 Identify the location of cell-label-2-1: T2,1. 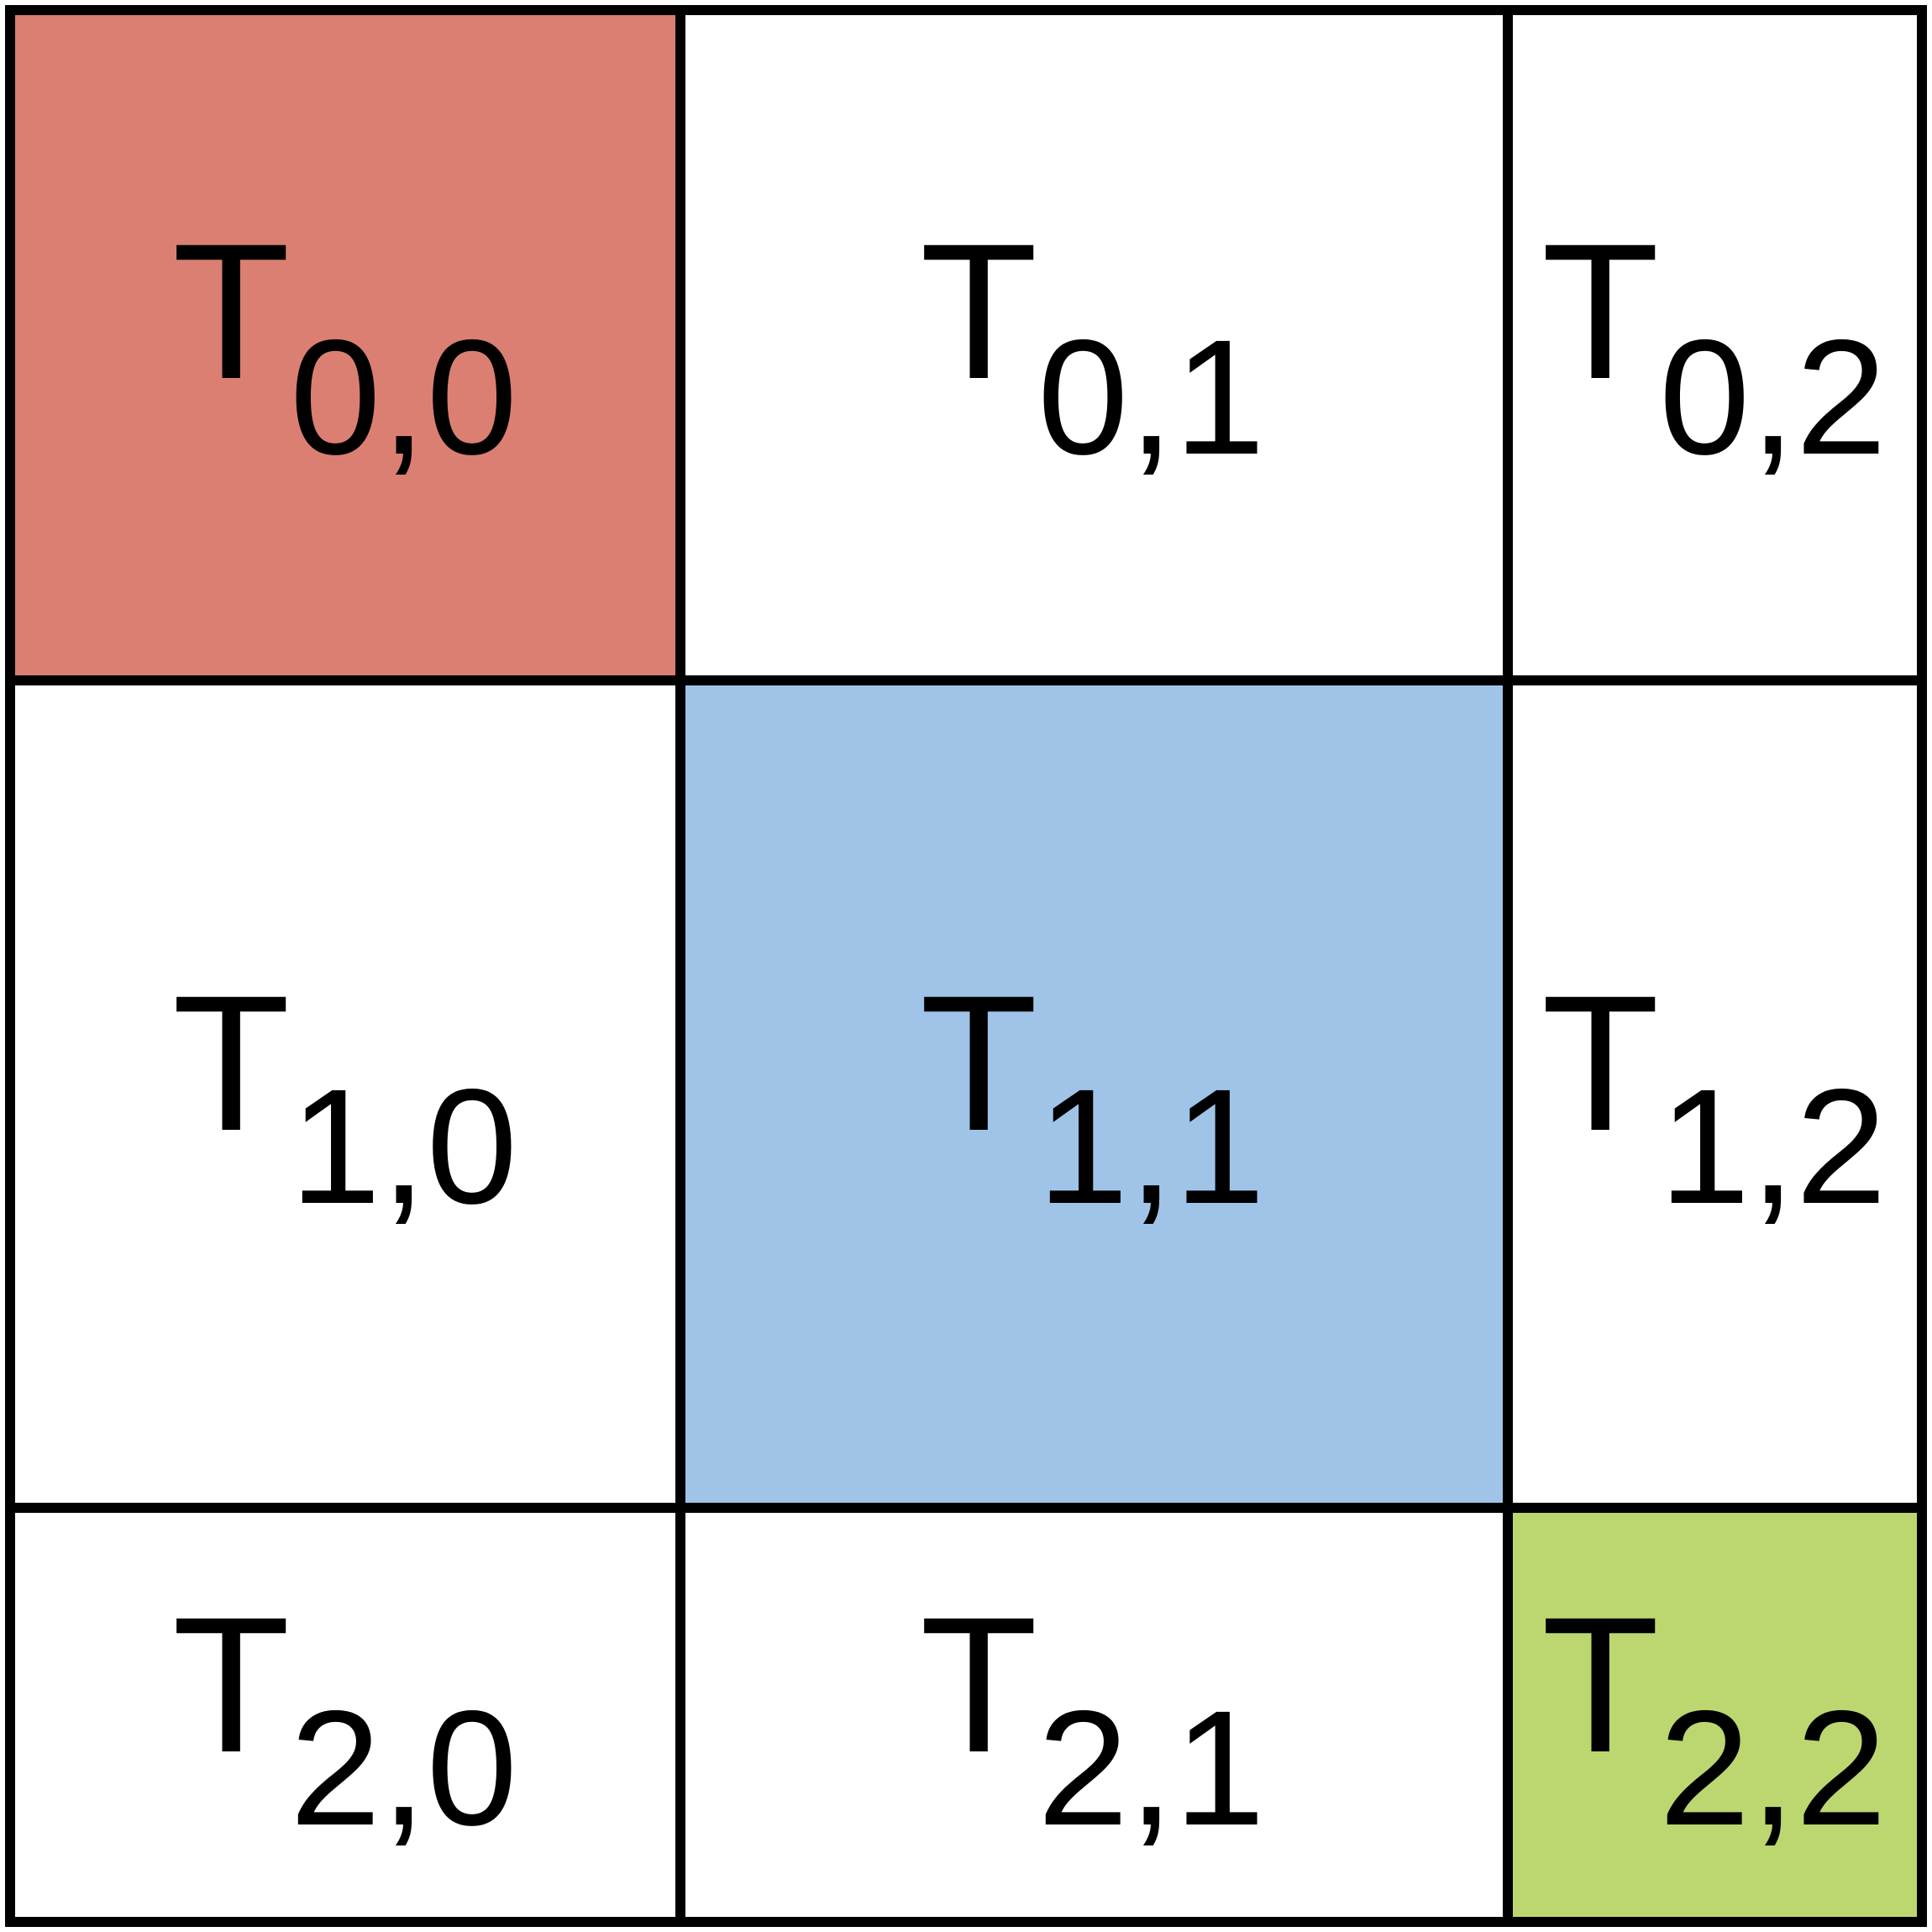
(1092, 1718).